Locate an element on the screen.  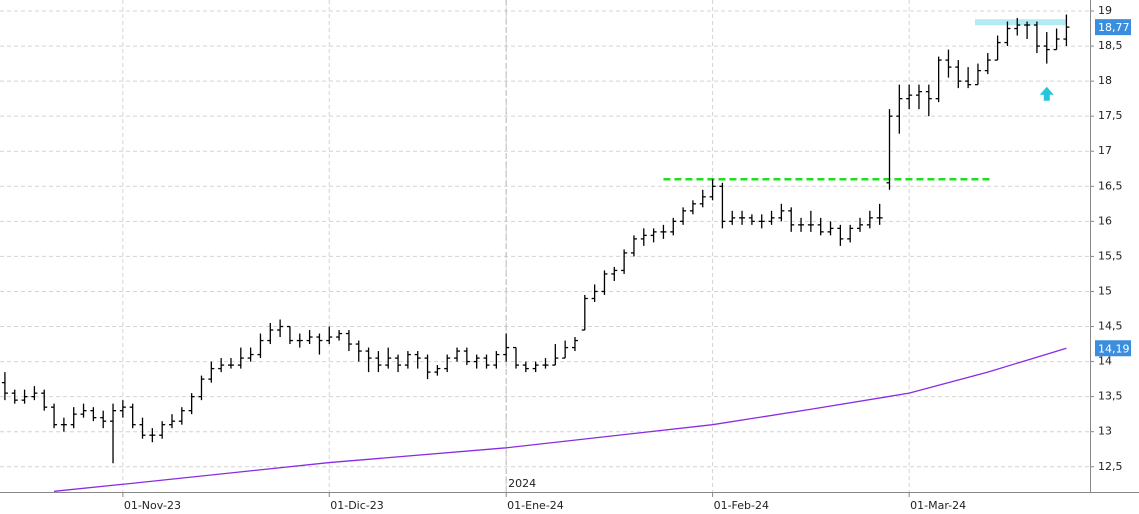
y-tick-label: 17 is located at coordinates (1105, 150).